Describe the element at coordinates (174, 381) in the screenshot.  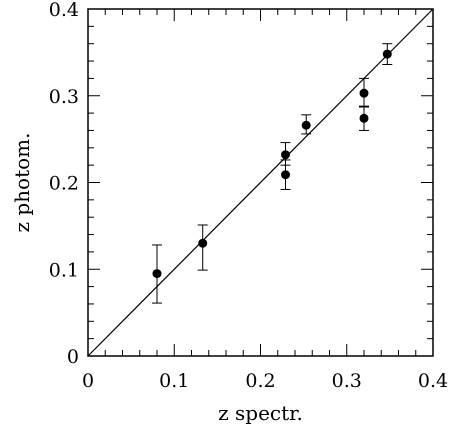
I see `x-tick-label: 0.1` at that location.